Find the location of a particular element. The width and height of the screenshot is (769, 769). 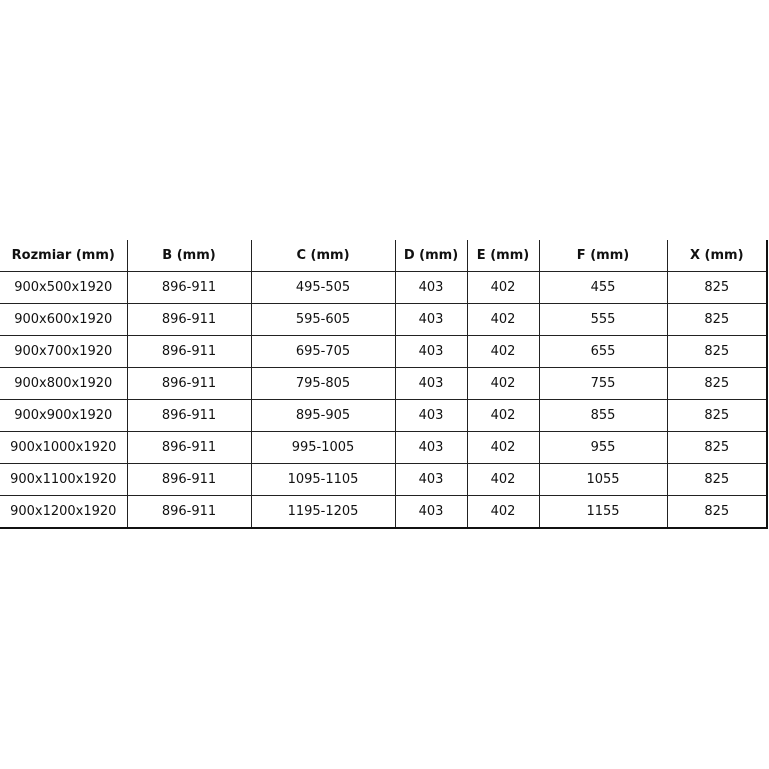

table-row: 900x700x1920 896-911 695-705 403 402 655 825 is located at coordinates (384, 351).